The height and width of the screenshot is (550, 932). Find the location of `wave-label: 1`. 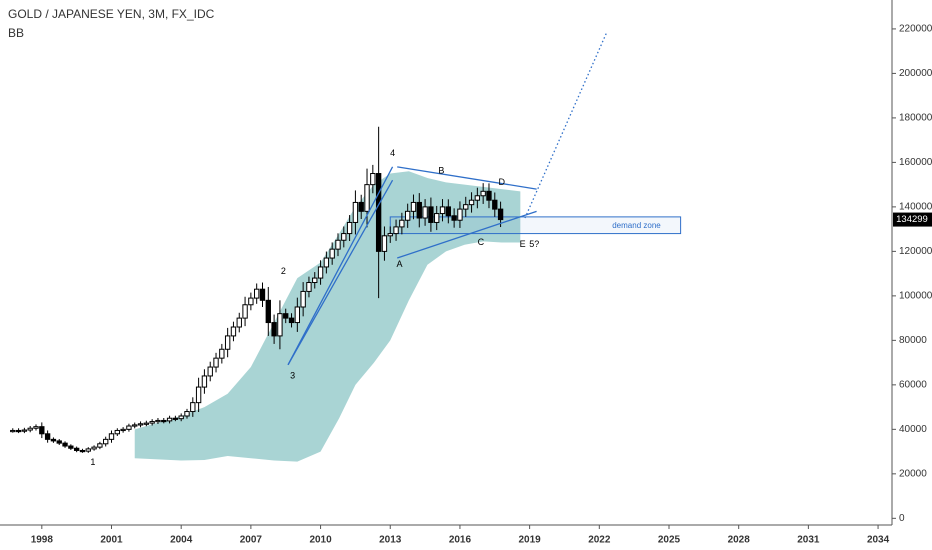

wave-label: 1 is located at coordinates (92, 462).